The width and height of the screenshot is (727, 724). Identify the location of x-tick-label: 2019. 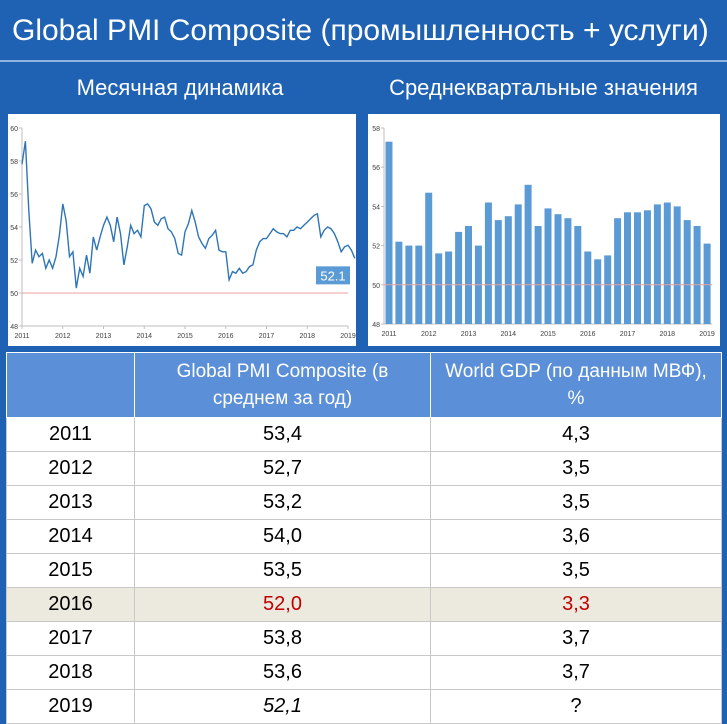
(707, 334).